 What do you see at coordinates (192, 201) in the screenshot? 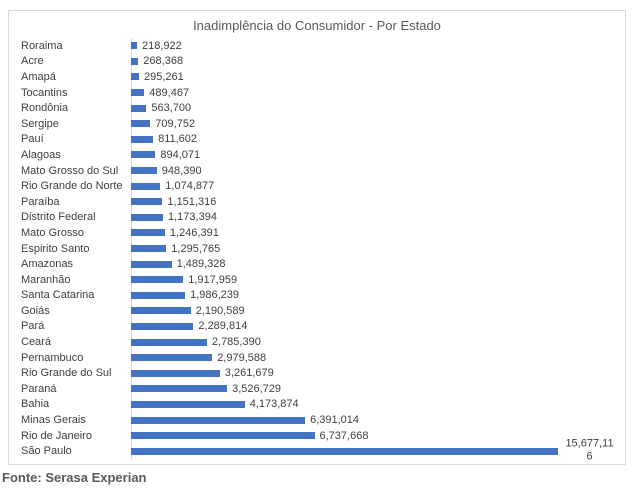
I see `value-label: 1,151,316` at bounding box center [192, 201].